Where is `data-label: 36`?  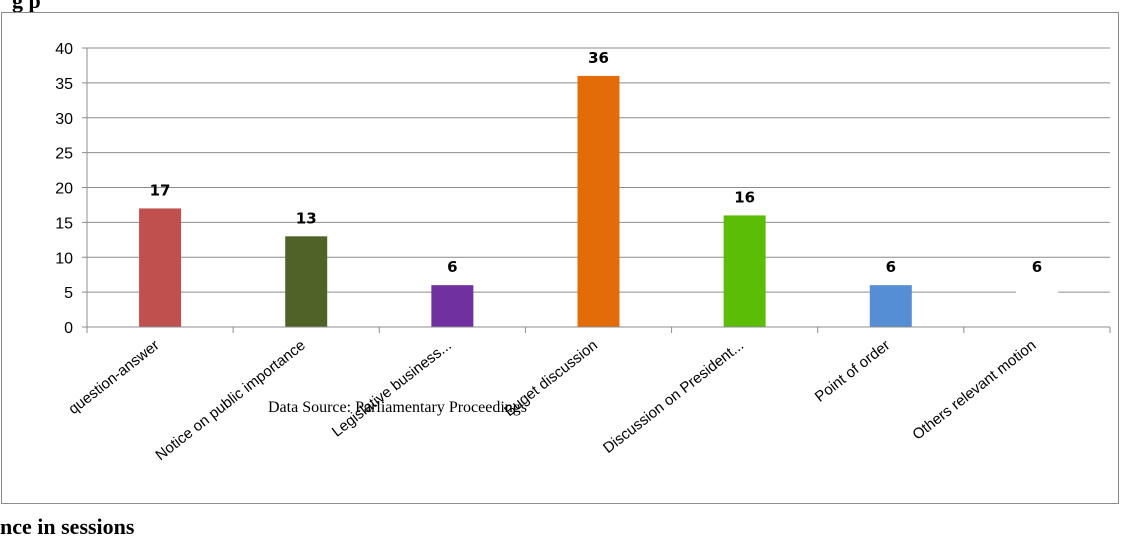
data-label: 36 is located at coordinates (598, 58).